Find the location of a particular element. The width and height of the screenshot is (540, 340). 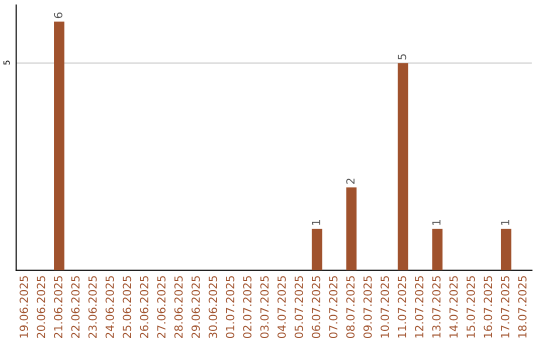

x-tick-label: 06.07.2025 is located at coordinates (316, 307).